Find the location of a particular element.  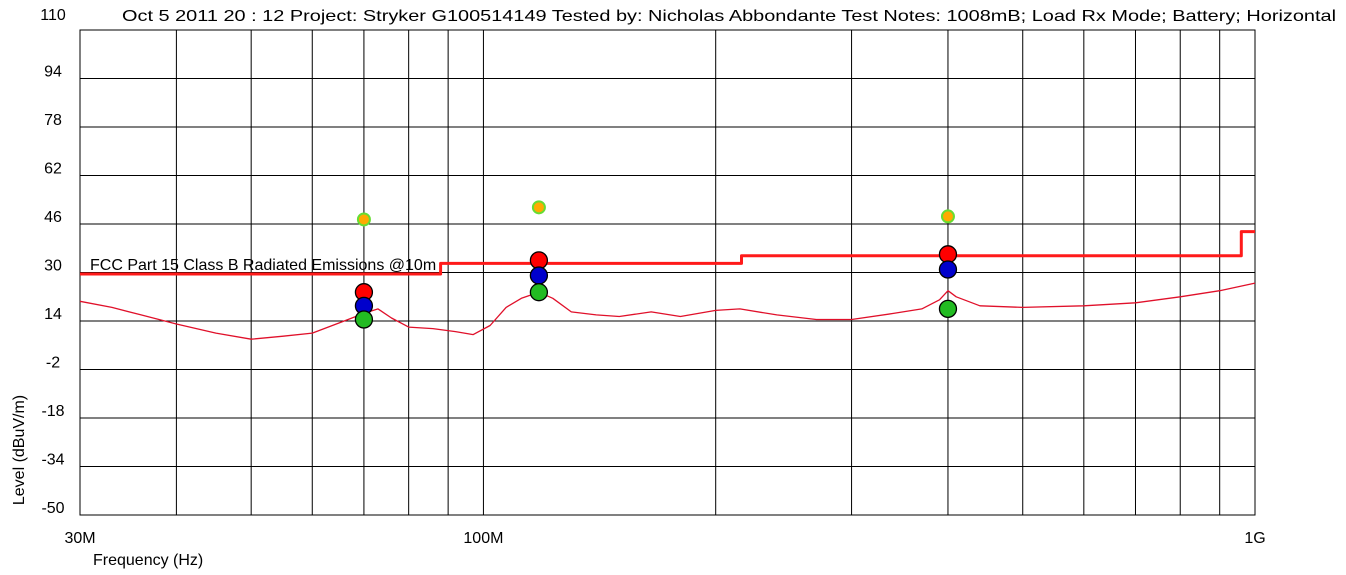

y-axis-label: Level (dBuV/m) is located at coordinates (19, 450).